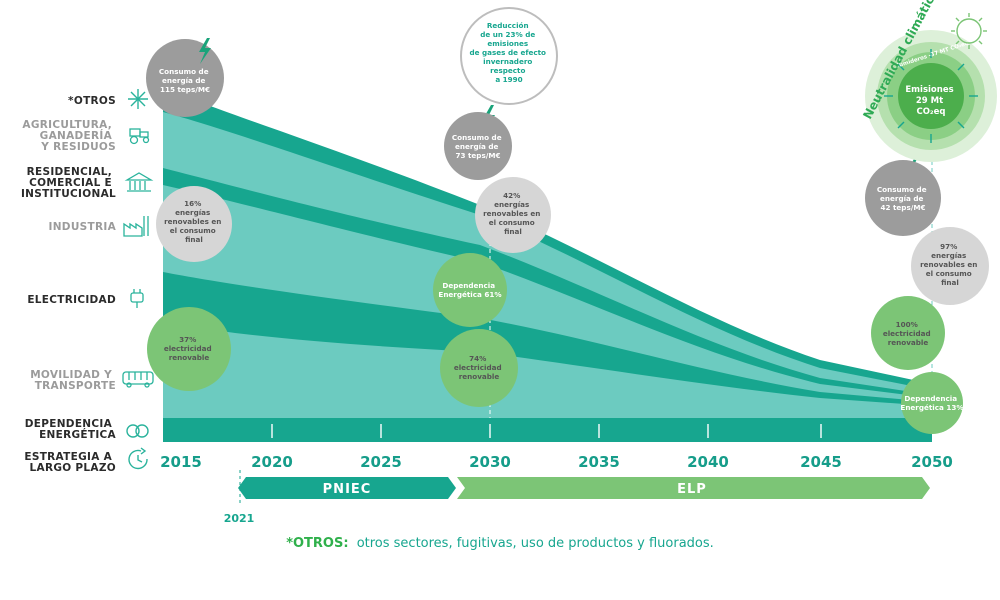 The height and width of the screenshot is (600, 1000). I want to click on snowflake-icon, so click(138, 99).